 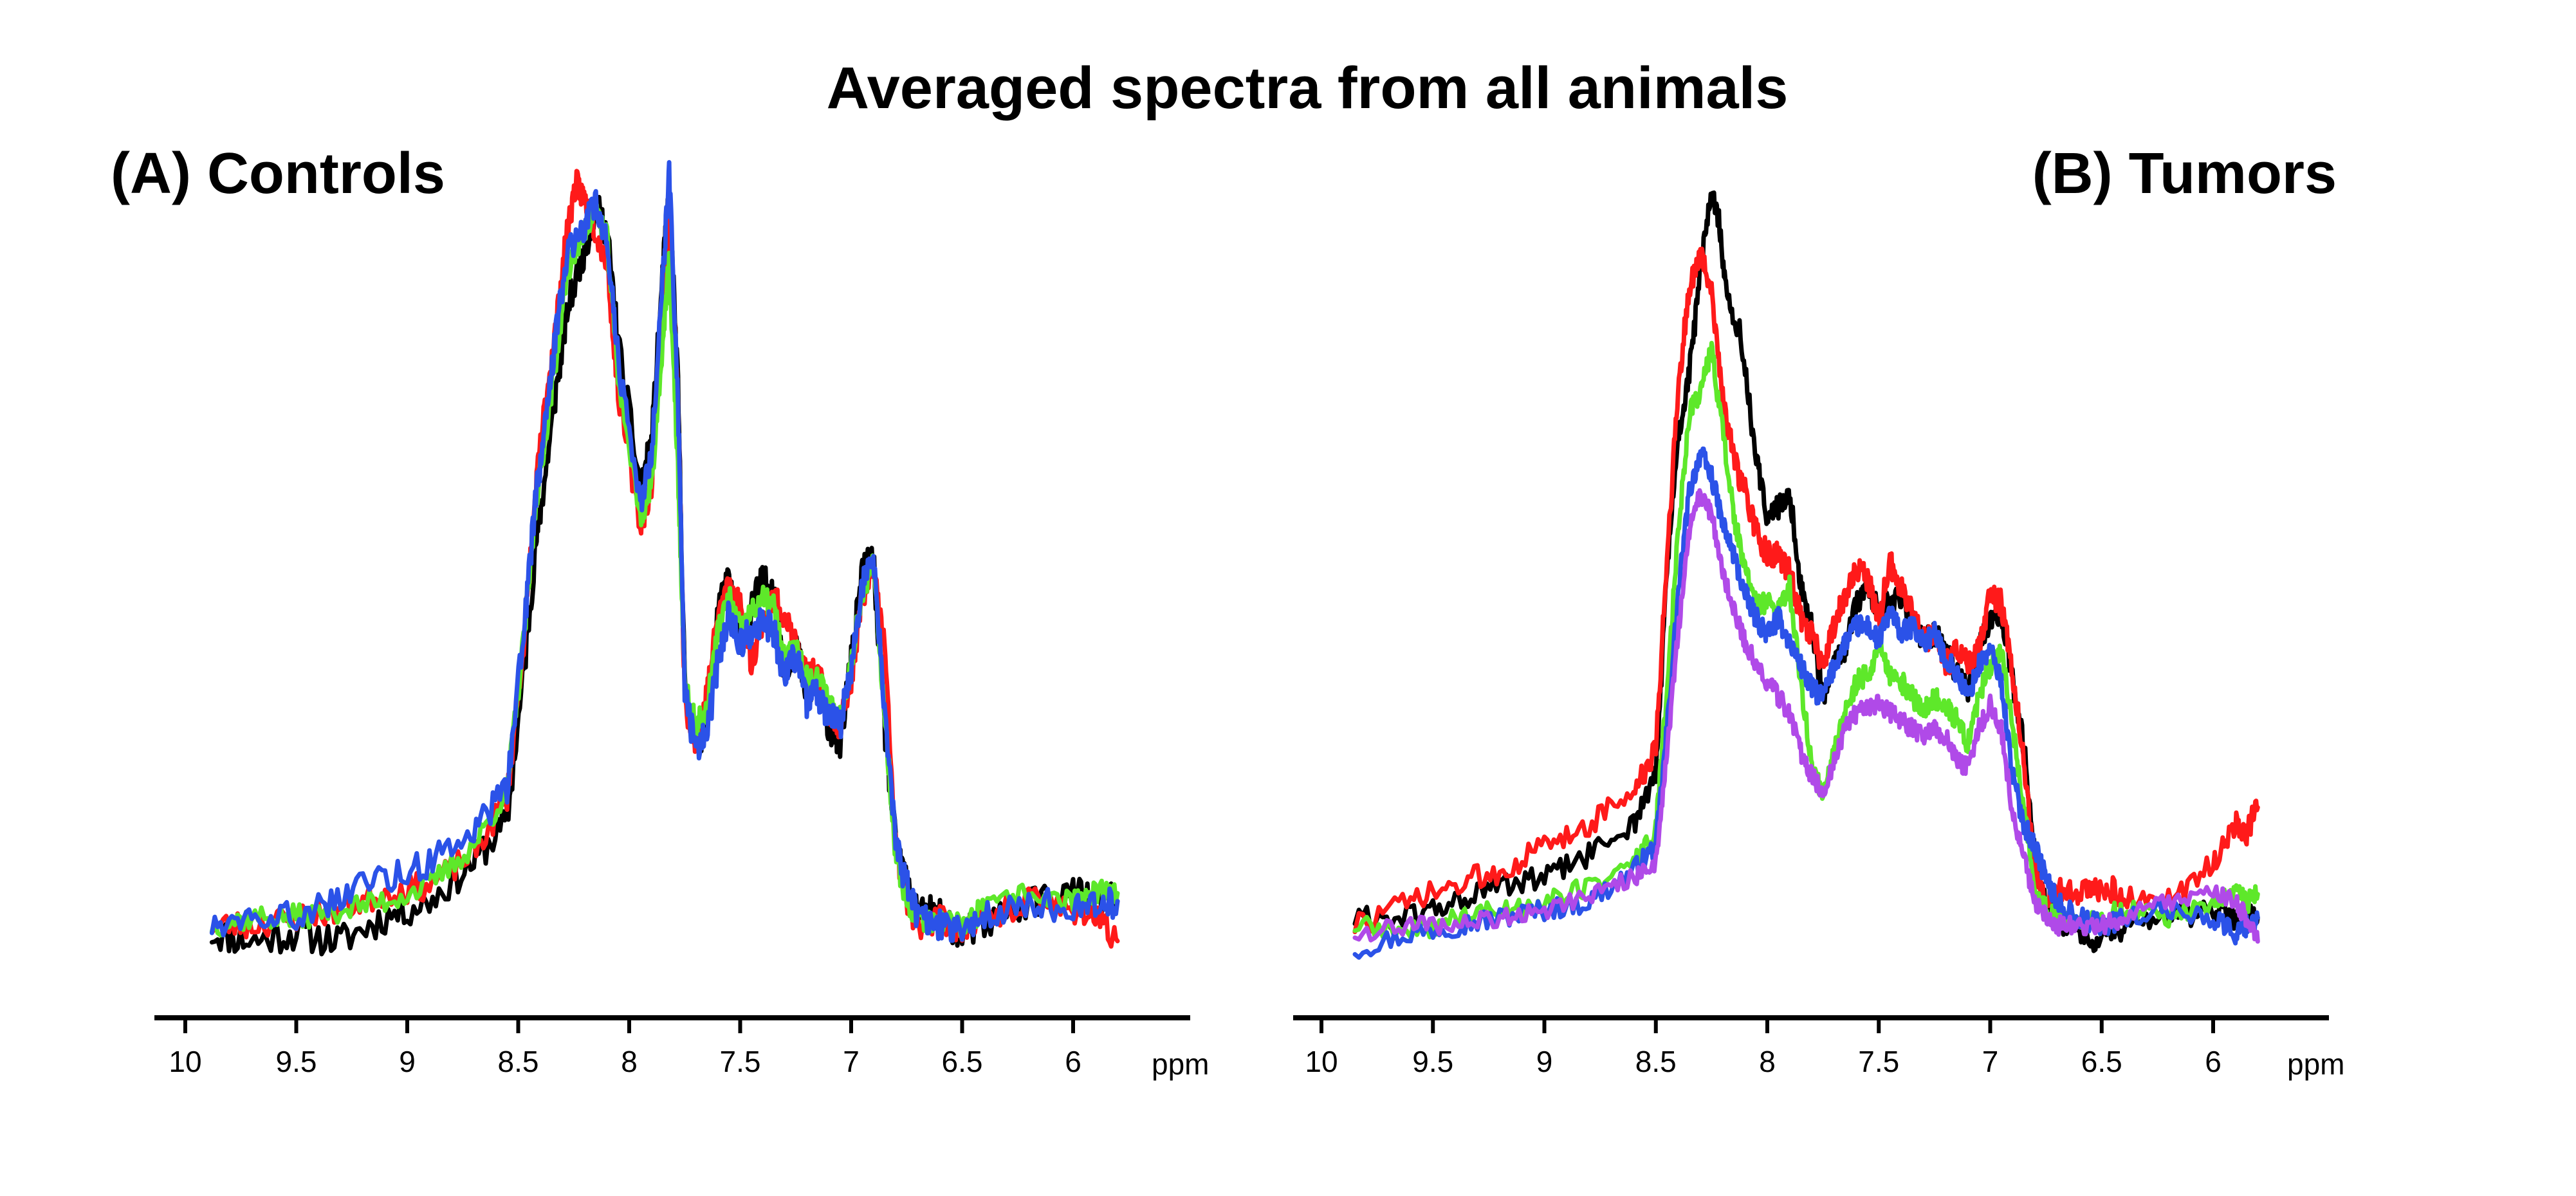 I want to click on spectrum-line-purple, so click(x=1806, y=716).